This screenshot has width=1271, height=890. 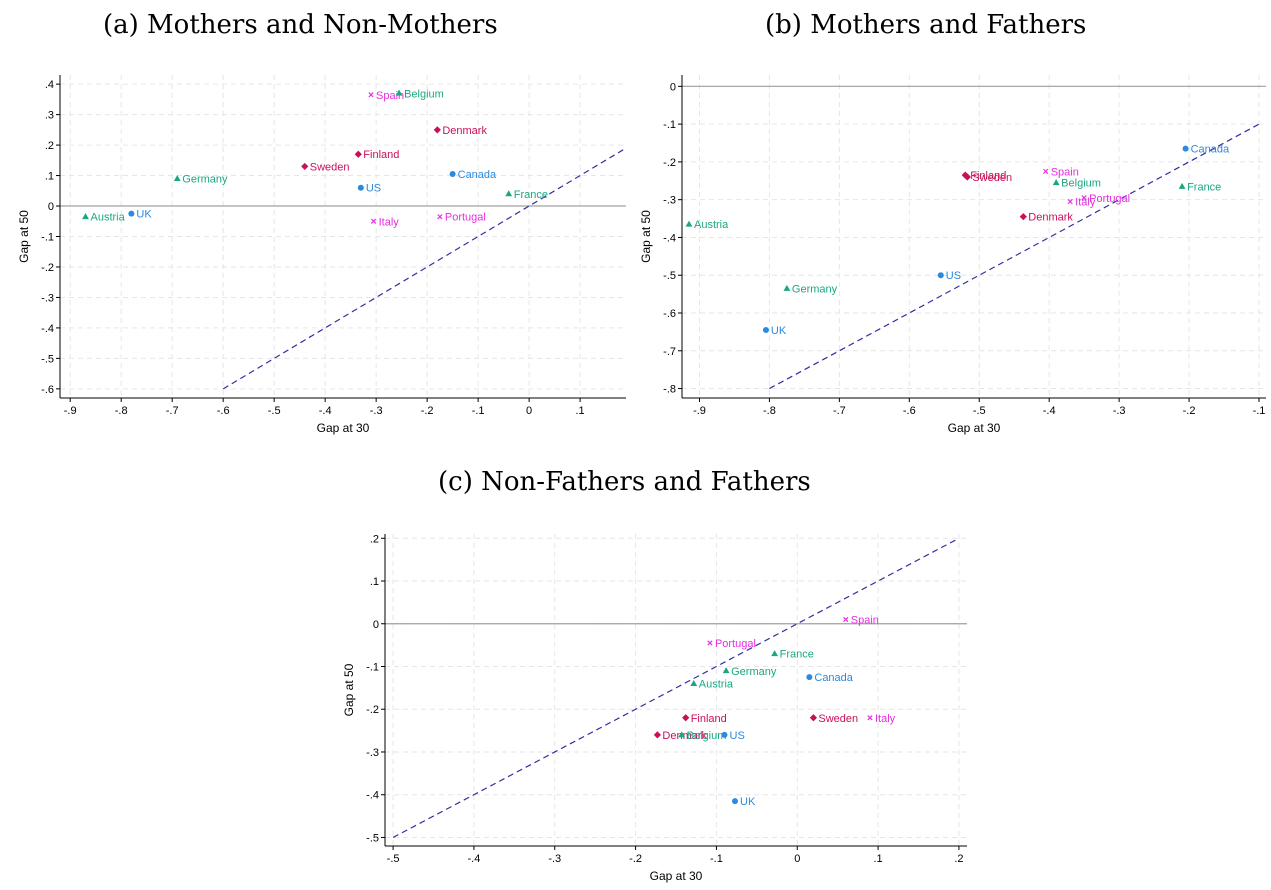 What do you see at coordinates (735, 644) in the screenshot?
I see `panel-c-point-portugal-label: Portugal` at bounding box center [735, 644].